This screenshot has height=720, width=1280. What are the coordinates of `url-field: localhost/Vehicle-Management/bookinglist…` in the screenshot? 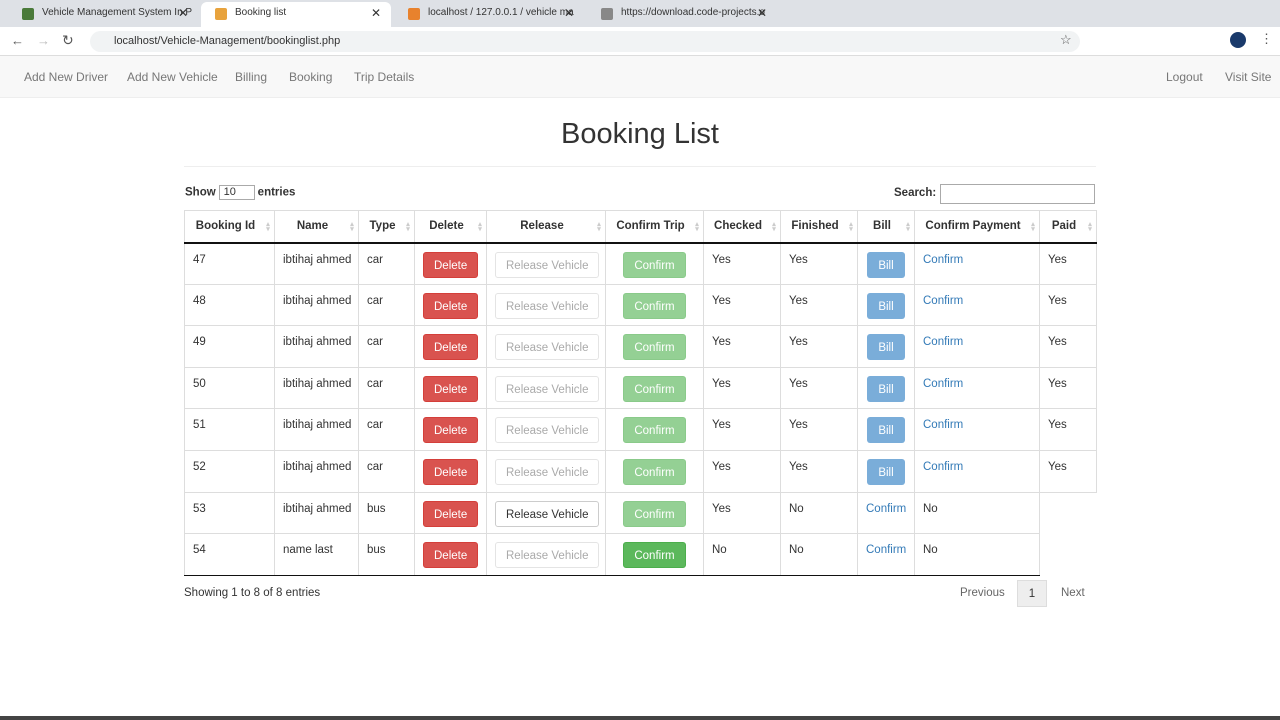 It's located at (585, 41).